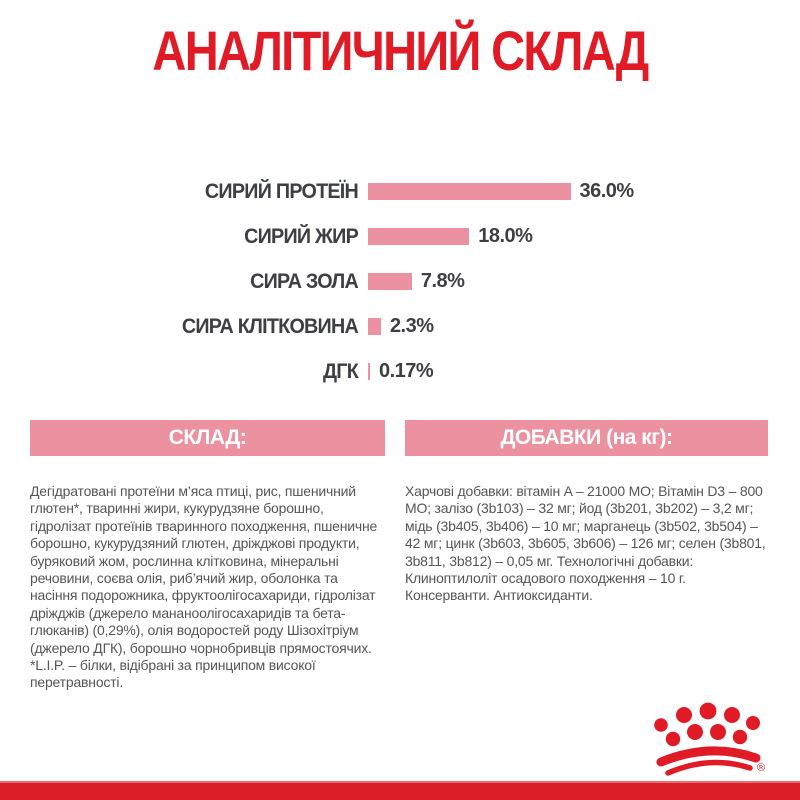 The width and height of the screenshot is (800, 800). What do you see at coordinates (207, 438) in the screenshot?
I see `composition-header: СКЛАД:` at bounding box center [207, 438].